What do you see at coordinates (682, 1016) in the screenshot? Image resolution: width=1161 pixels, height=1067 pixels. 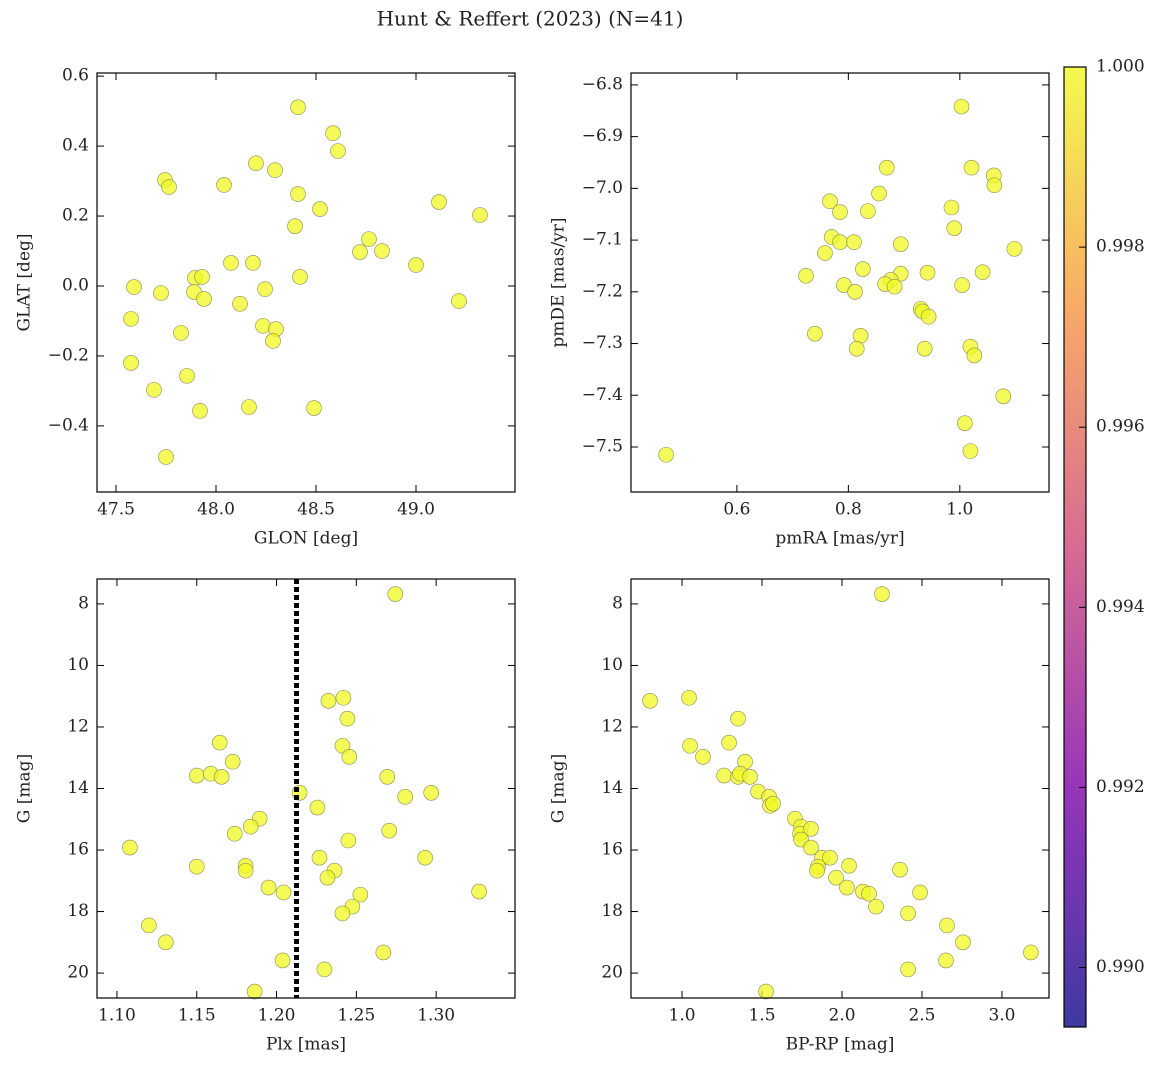 I see `x-tick-label: 1.0` at bounding box center [682, 1016].